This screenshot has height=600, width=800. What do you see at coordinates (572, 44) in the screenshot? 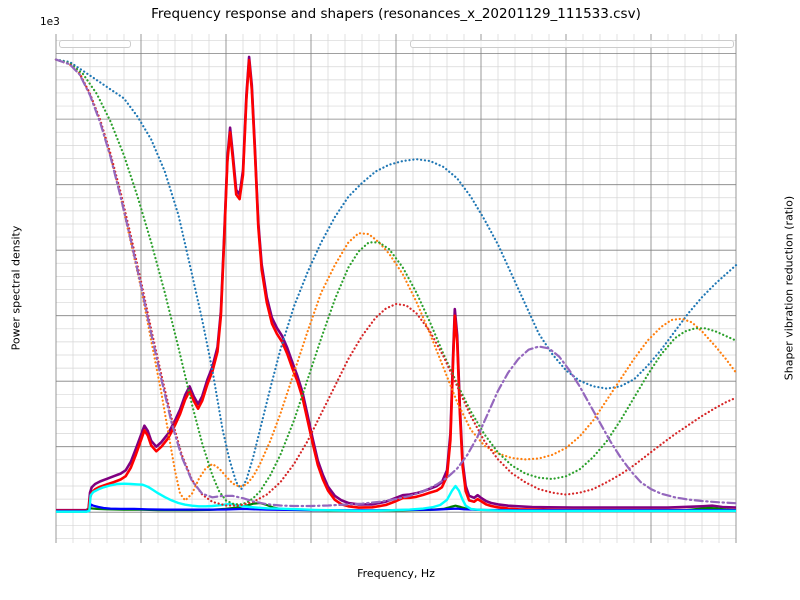
I see `shaper-legend` at bounding box center [572, 44].